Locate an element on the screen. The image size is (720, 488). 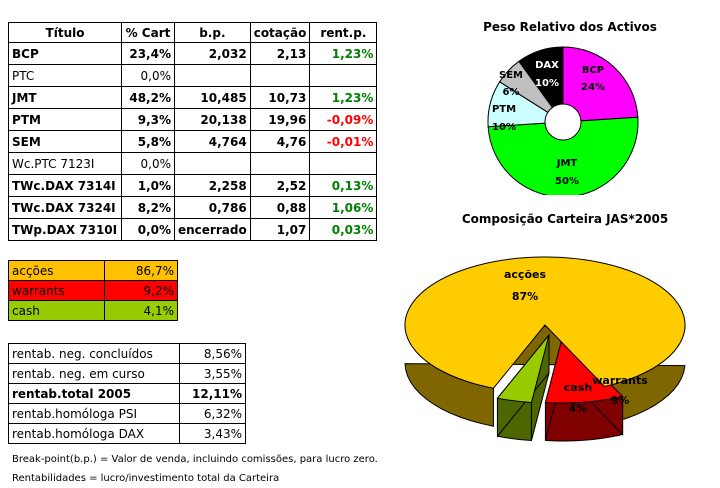
header-bp: b.p. is located at coordinates (212, 32).